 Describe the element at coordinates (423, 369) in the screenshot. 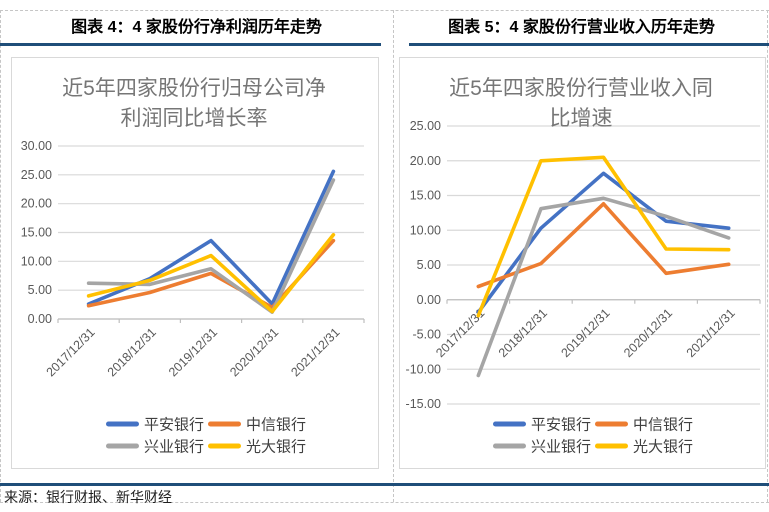

I see `y-axis-tick-label: -10.00` at that location.